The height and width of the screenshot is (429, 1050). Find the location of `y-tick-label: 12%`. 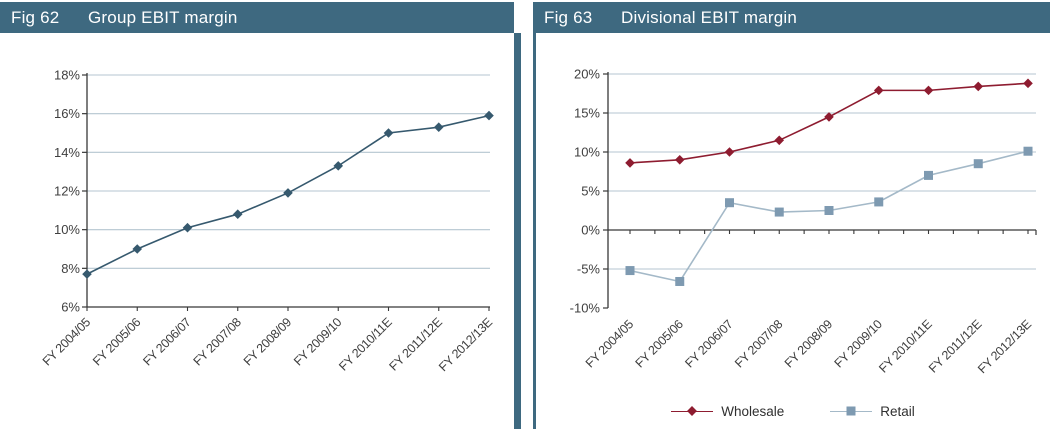

y-tick-label: 12% is located at coordinates (67, 191).